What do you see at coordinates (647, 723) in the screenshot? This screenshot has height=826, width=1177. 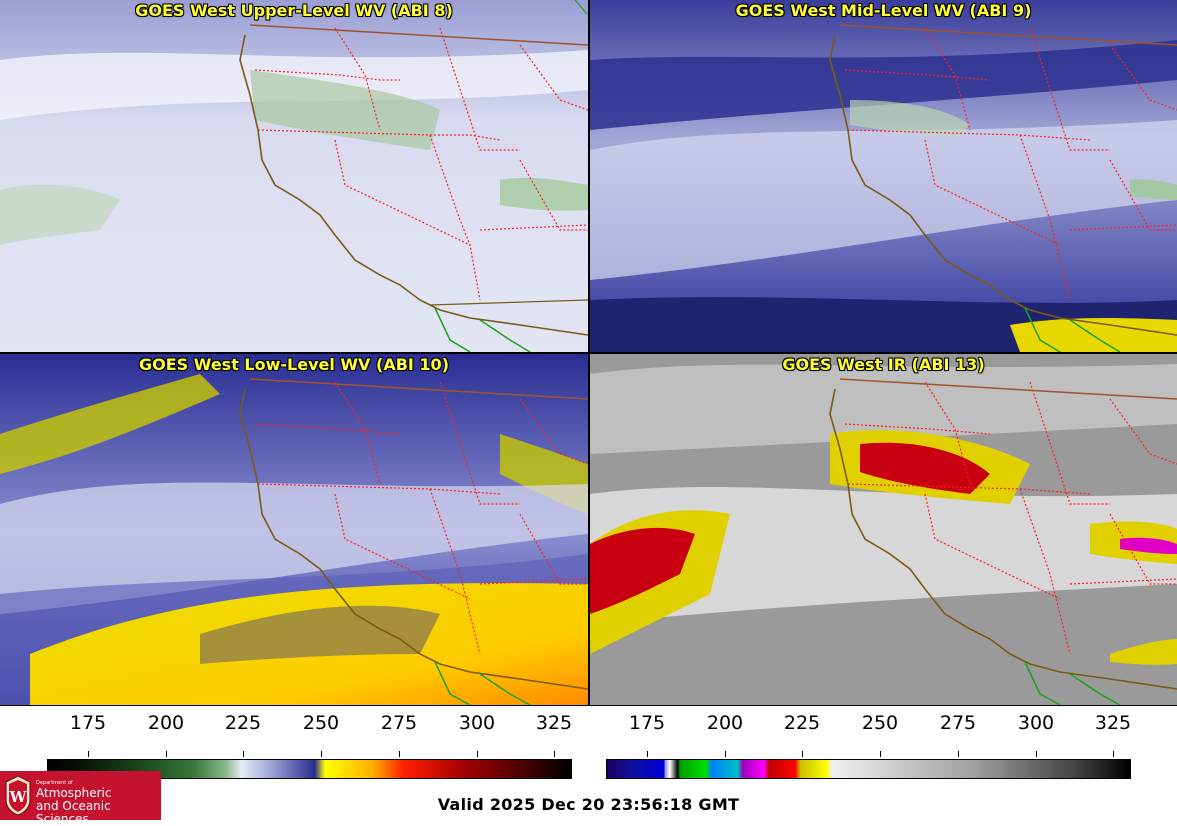 I see `ir-tick-label: 175` at bounding box center [647, 723].